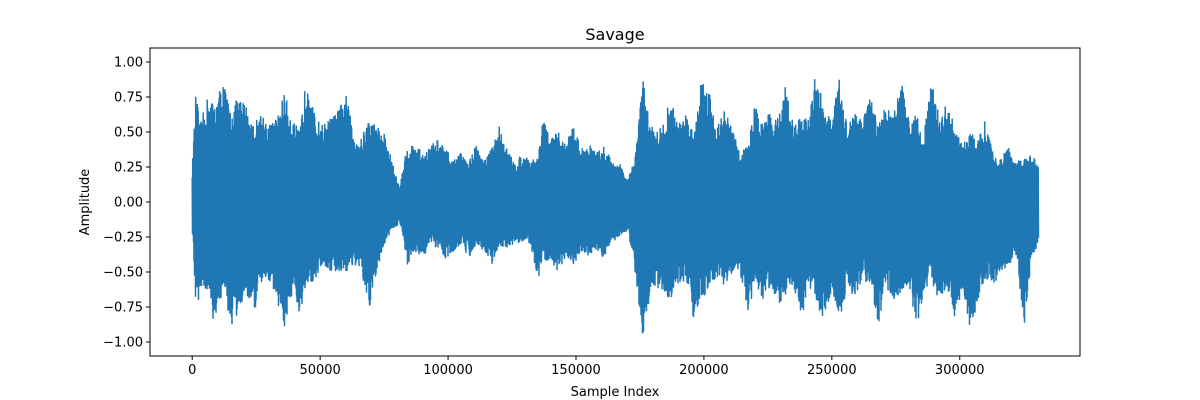 Image resolution: width=1200 pixels, height=400 pixels. I want to click on y-axis-label: Amplitude, so click(85, 202).